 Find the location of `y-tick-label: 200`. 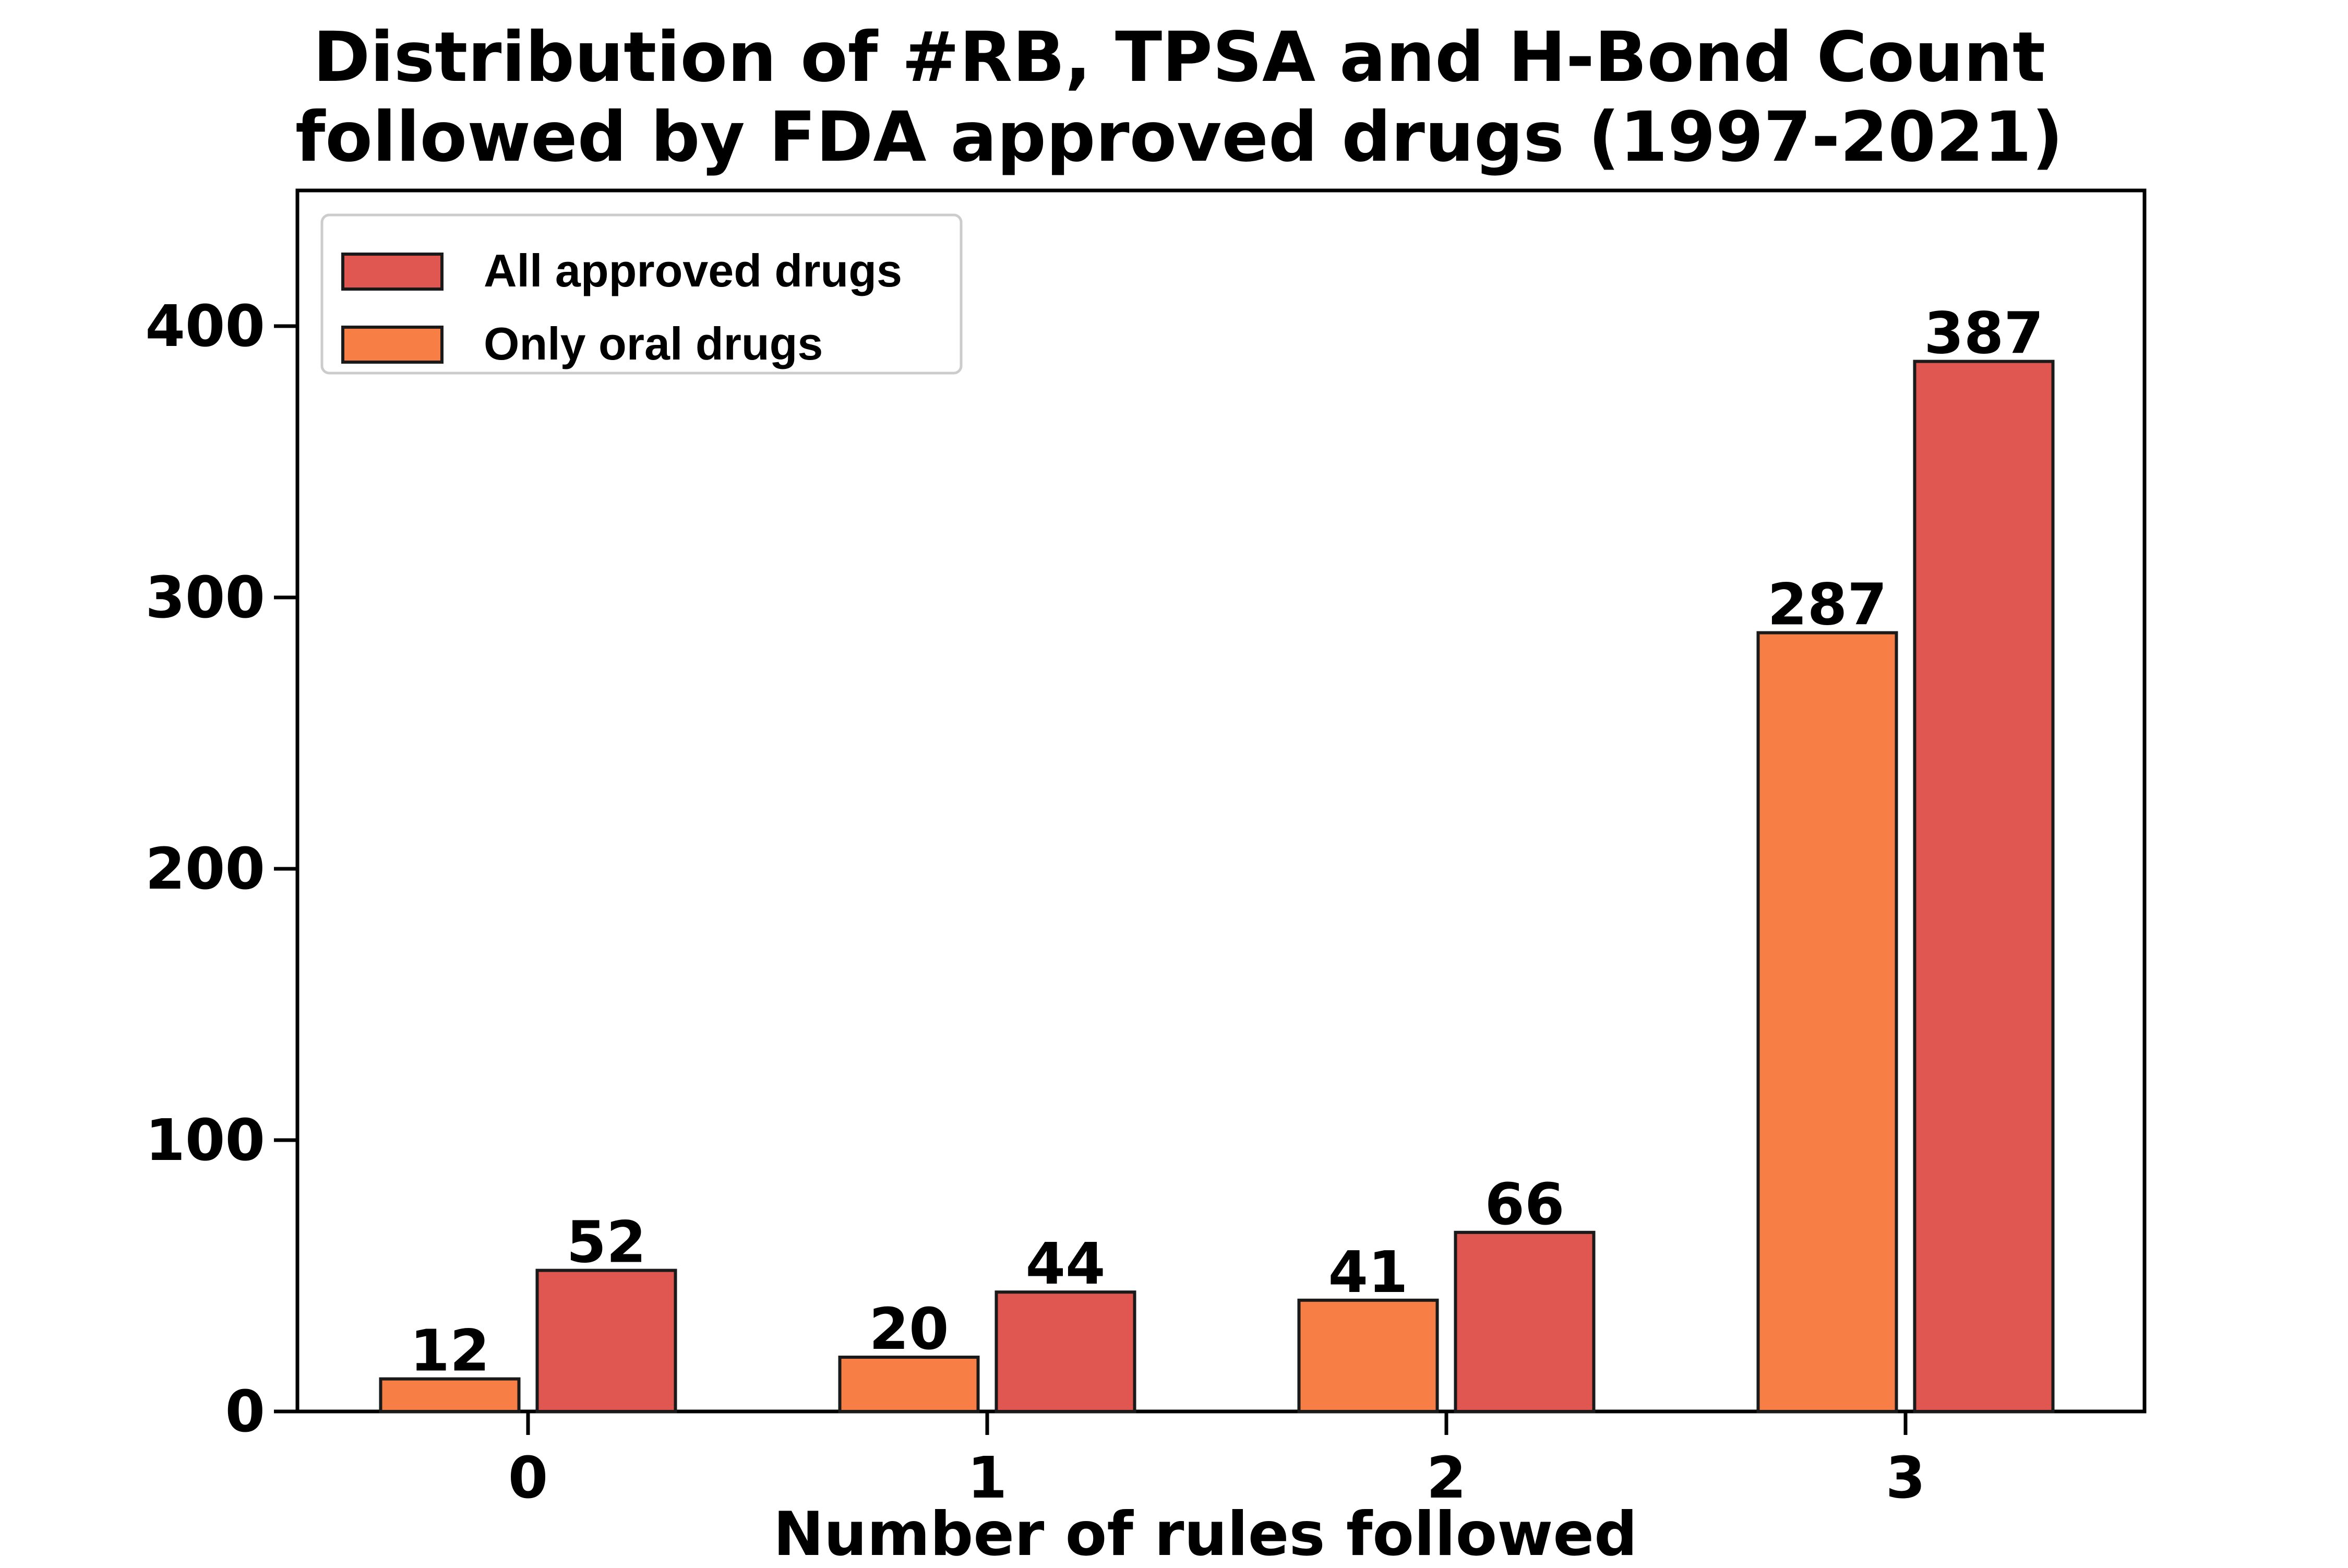

y-tick-label: 200 is located at coordinates (205, 868).